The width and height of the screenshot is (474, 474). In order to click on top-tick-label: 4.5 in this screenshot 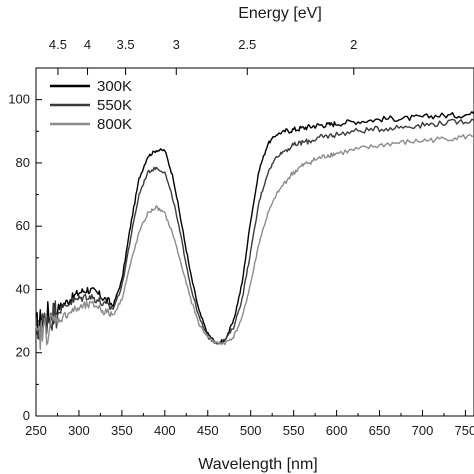, I will do `click(58, 44)`.